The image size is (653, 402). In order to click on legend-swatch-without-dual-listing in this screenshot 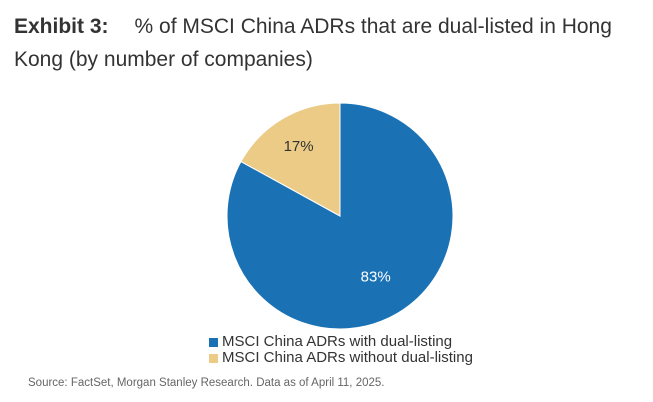, I will do `click(213, 358)`.